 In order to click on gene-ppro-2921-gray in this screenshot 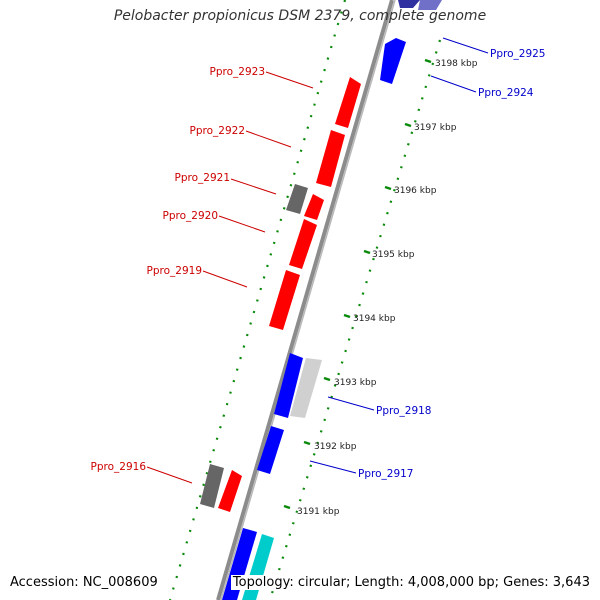, I will do `click(297, 199)`.